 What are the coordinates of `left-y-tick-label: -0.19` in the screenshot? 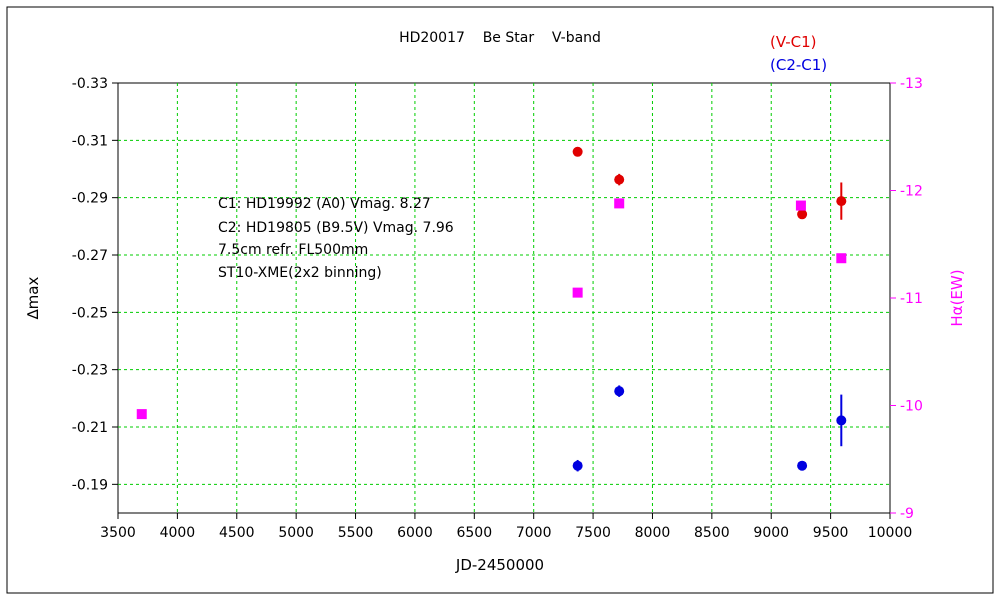 It's located at (90, 485).